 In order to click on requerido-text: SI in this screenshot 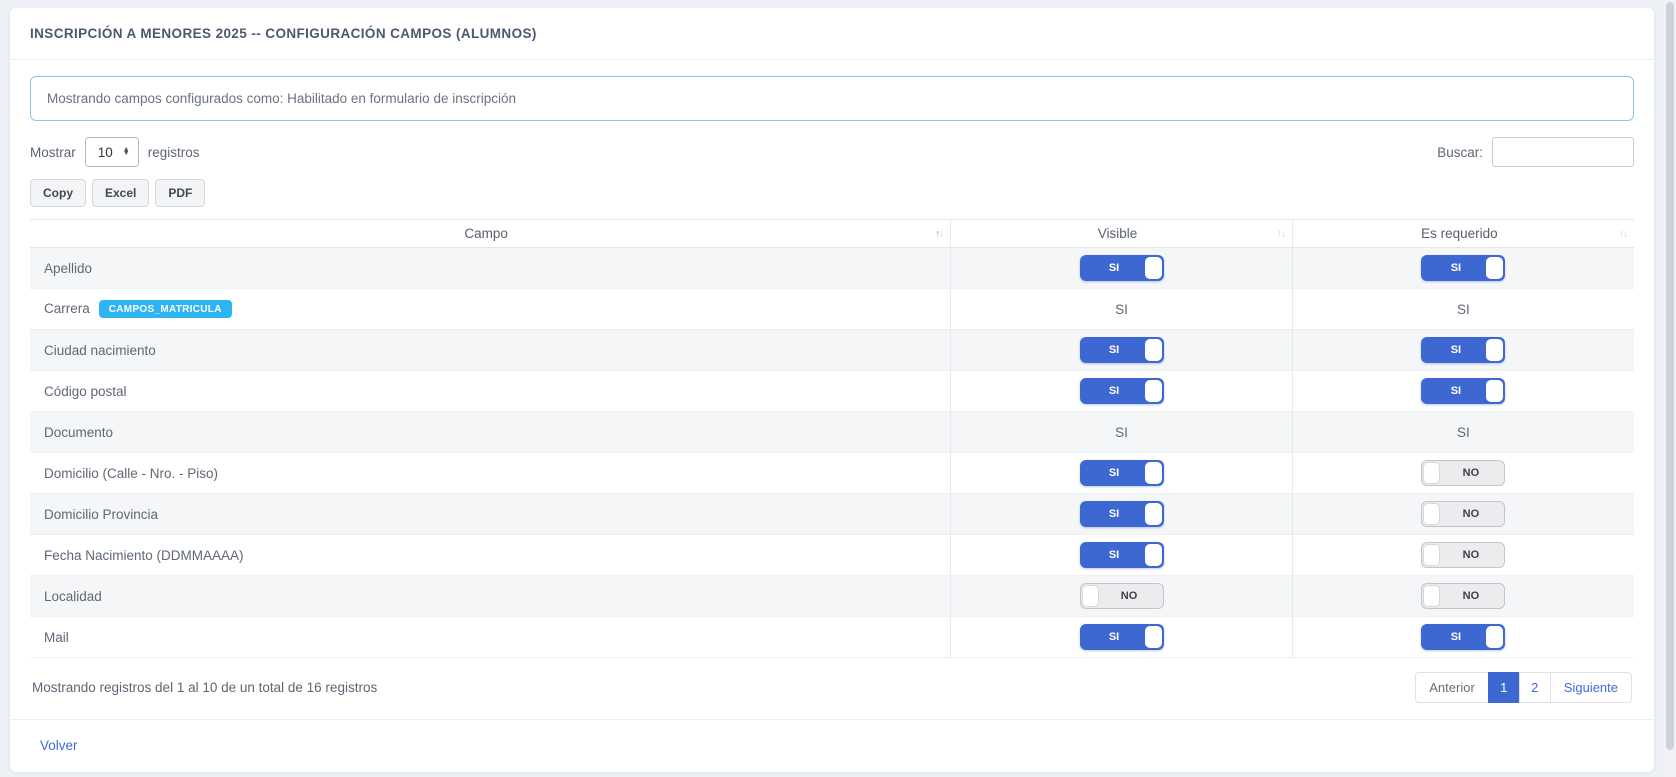, I will do `click(1463, 309)`.